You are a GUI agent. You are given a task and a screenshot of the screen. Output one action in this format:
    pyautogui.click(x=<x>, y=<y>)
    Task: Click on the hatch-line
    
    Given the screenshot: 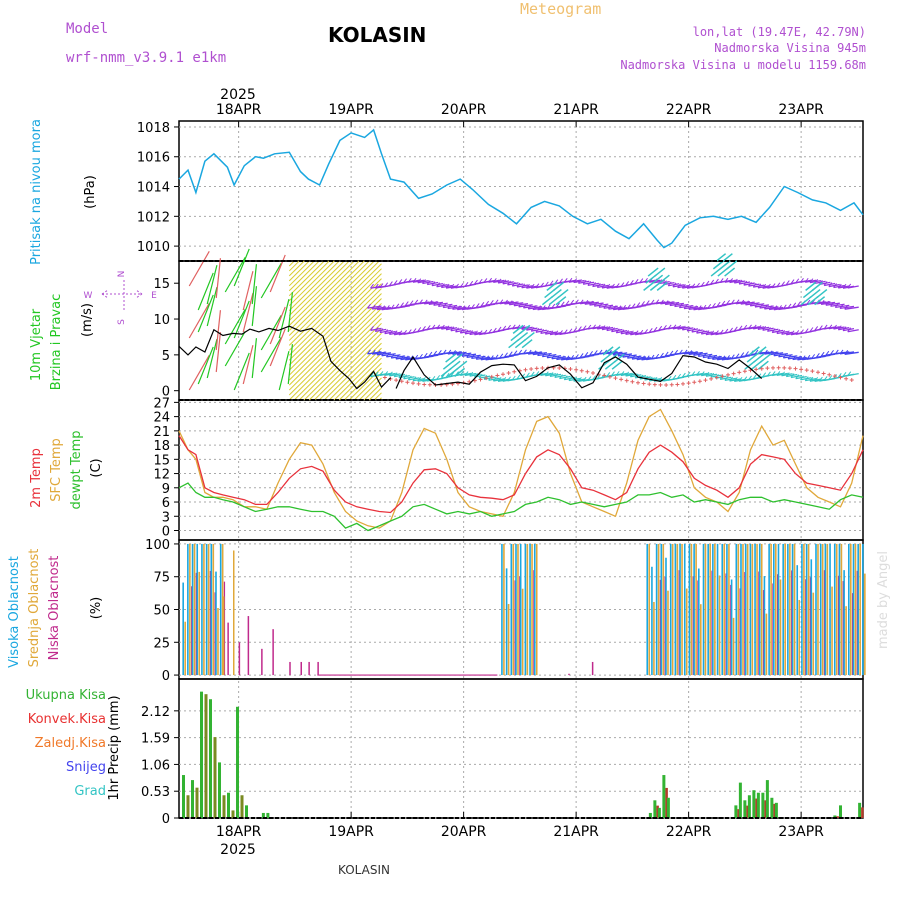 What is the action you would take?
    pyautogui.click(x=335, y=324)
    